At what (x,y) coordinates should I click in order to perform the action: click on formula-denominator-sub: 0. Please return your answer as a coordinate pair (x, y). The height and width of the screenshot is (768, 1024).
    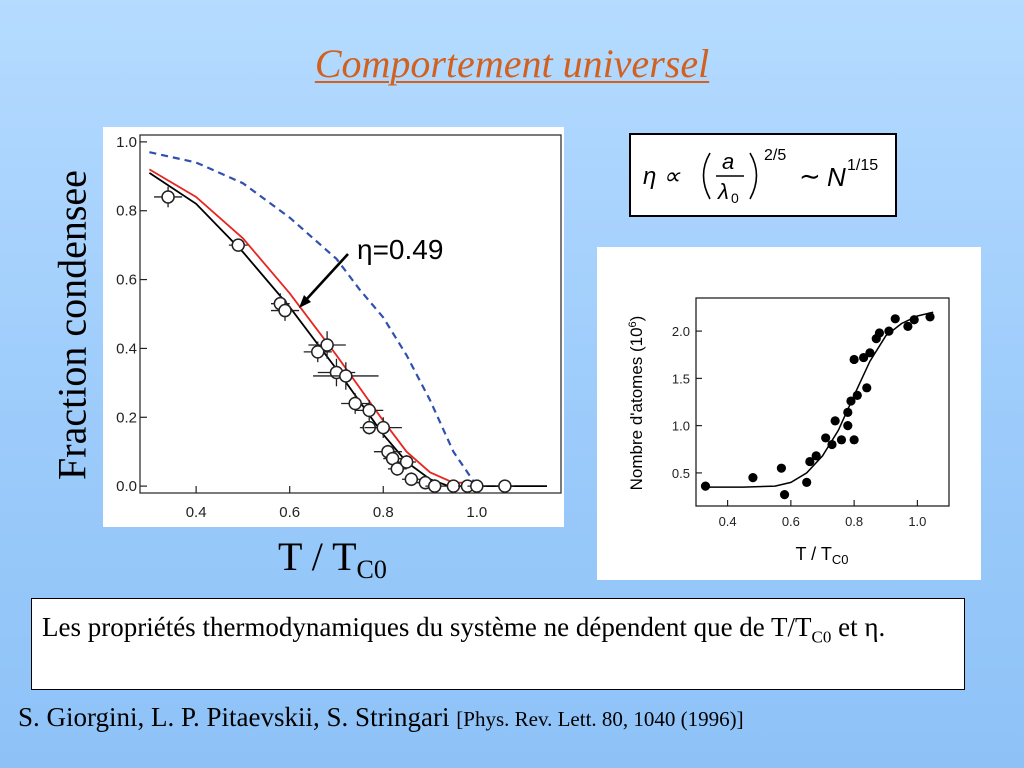
    Looking at the image, I should click on (735, 198).